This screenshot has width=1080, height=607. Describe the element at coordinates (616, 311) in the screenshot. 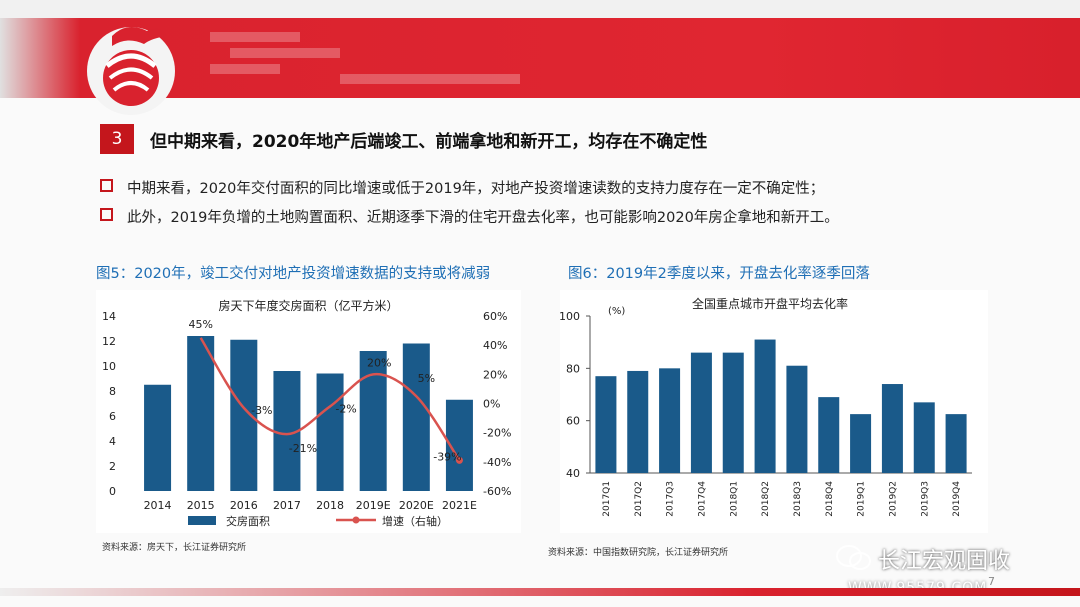

I see `chart2-unit: (%)` at that location.